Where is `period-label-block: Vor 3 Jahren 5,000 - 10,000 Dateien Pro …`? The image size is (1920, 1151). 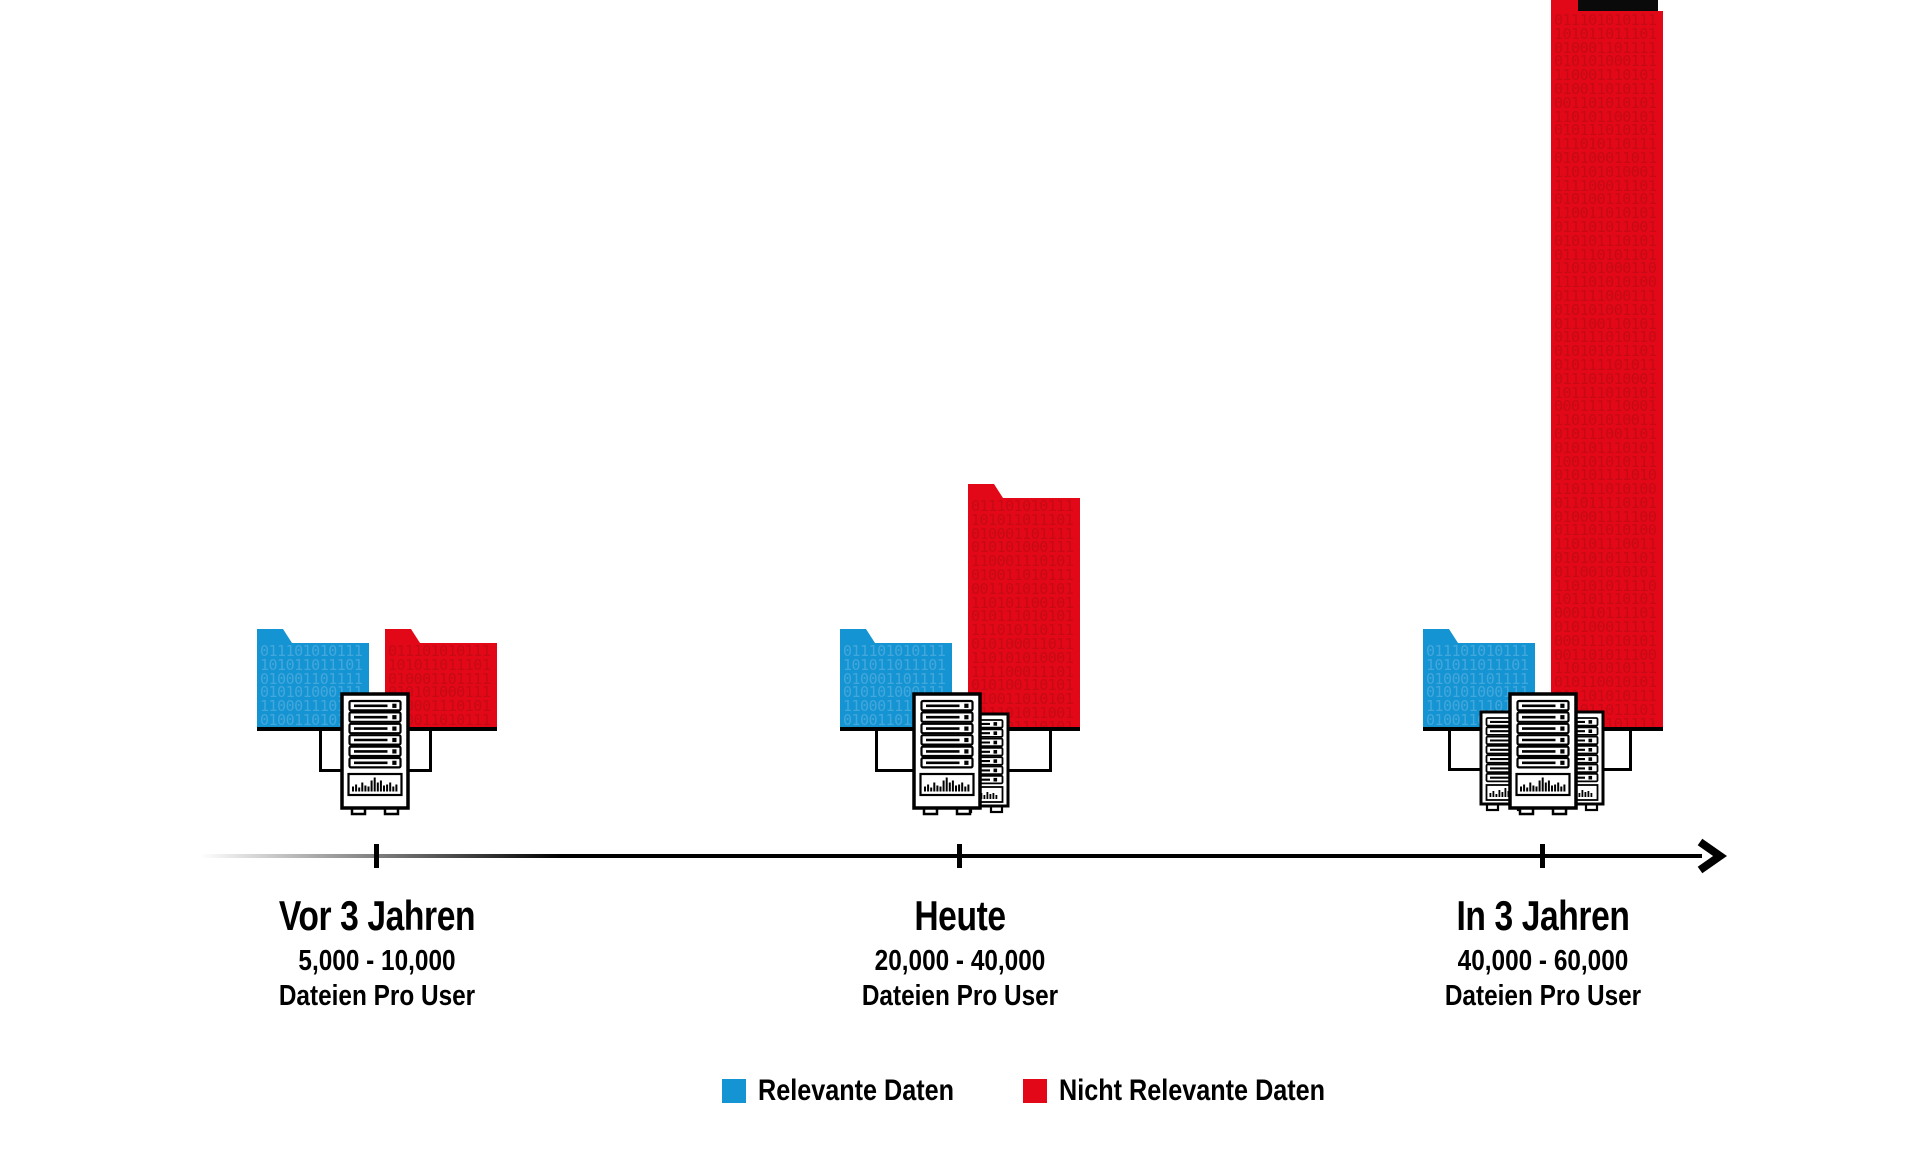 period-label-block: Vor 3 Jahren 5,000 - 10,000 Dateien Pro … is located at coordinates (377, 953).